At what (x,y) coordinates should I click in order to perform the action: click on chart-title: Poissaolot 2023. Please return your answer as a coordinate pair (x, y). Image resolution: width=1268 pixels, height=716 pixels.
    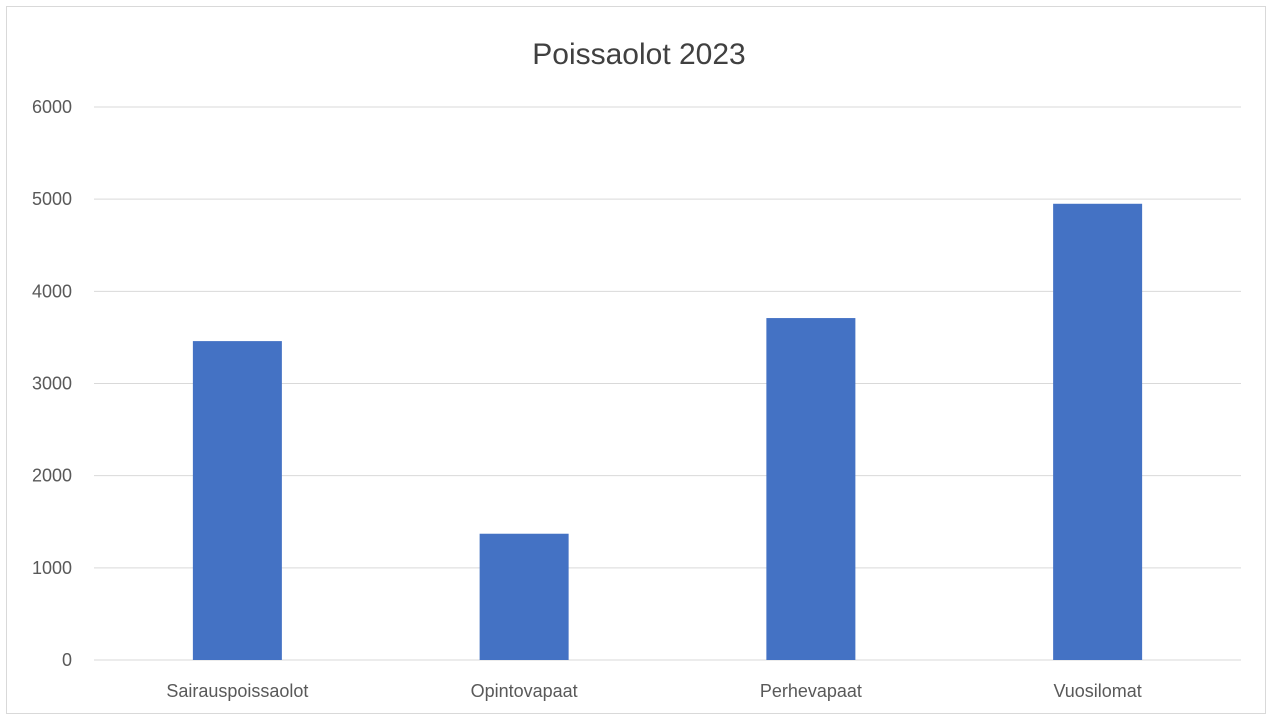
    Looking at the image, I should click on (639, 54).